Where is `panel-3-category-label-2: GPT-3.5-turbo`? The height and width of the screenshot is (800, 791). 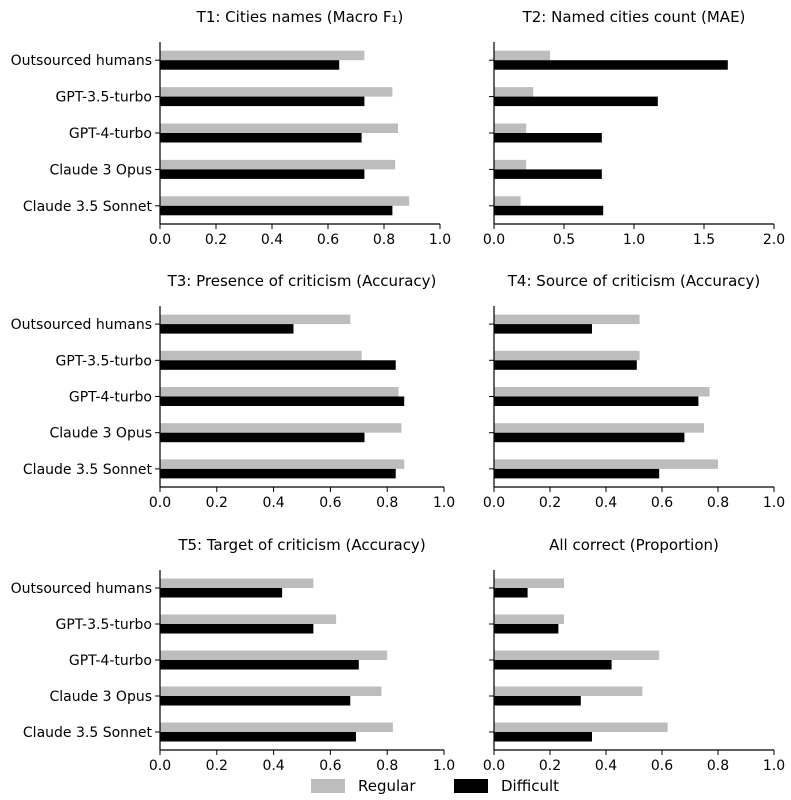
panel-3-category-label-2: GPT-3.5-turbo is located at coordinates (104, 361).